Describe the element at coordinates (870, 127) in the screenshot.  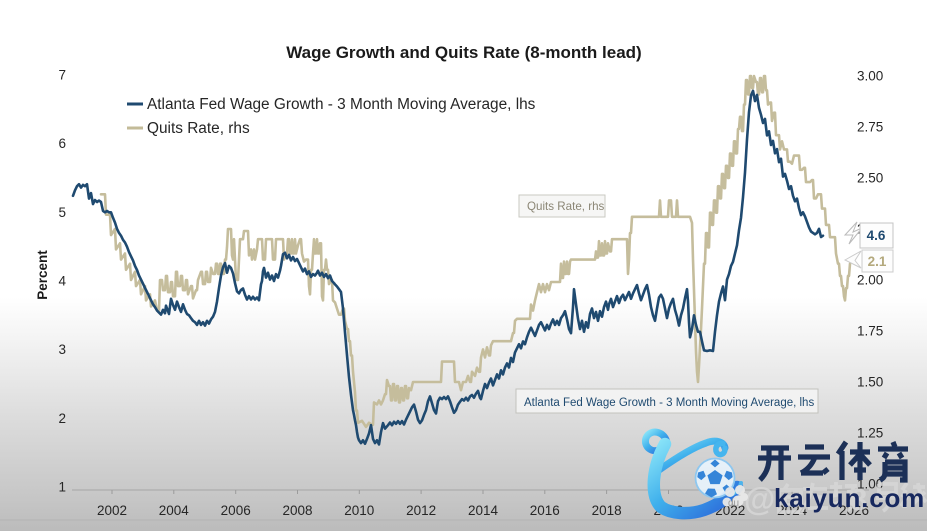
I see `svg-text: 2.75` at that location.